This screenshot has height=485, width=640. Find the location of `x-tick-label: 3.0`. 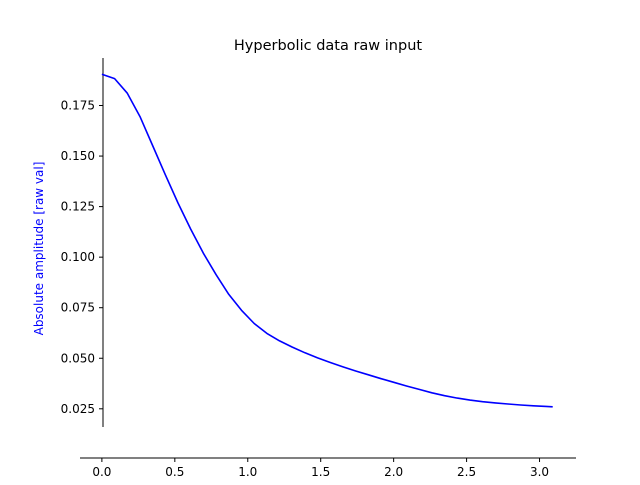

x-tick-label: 3.0 is located at coordinates (539, 472).